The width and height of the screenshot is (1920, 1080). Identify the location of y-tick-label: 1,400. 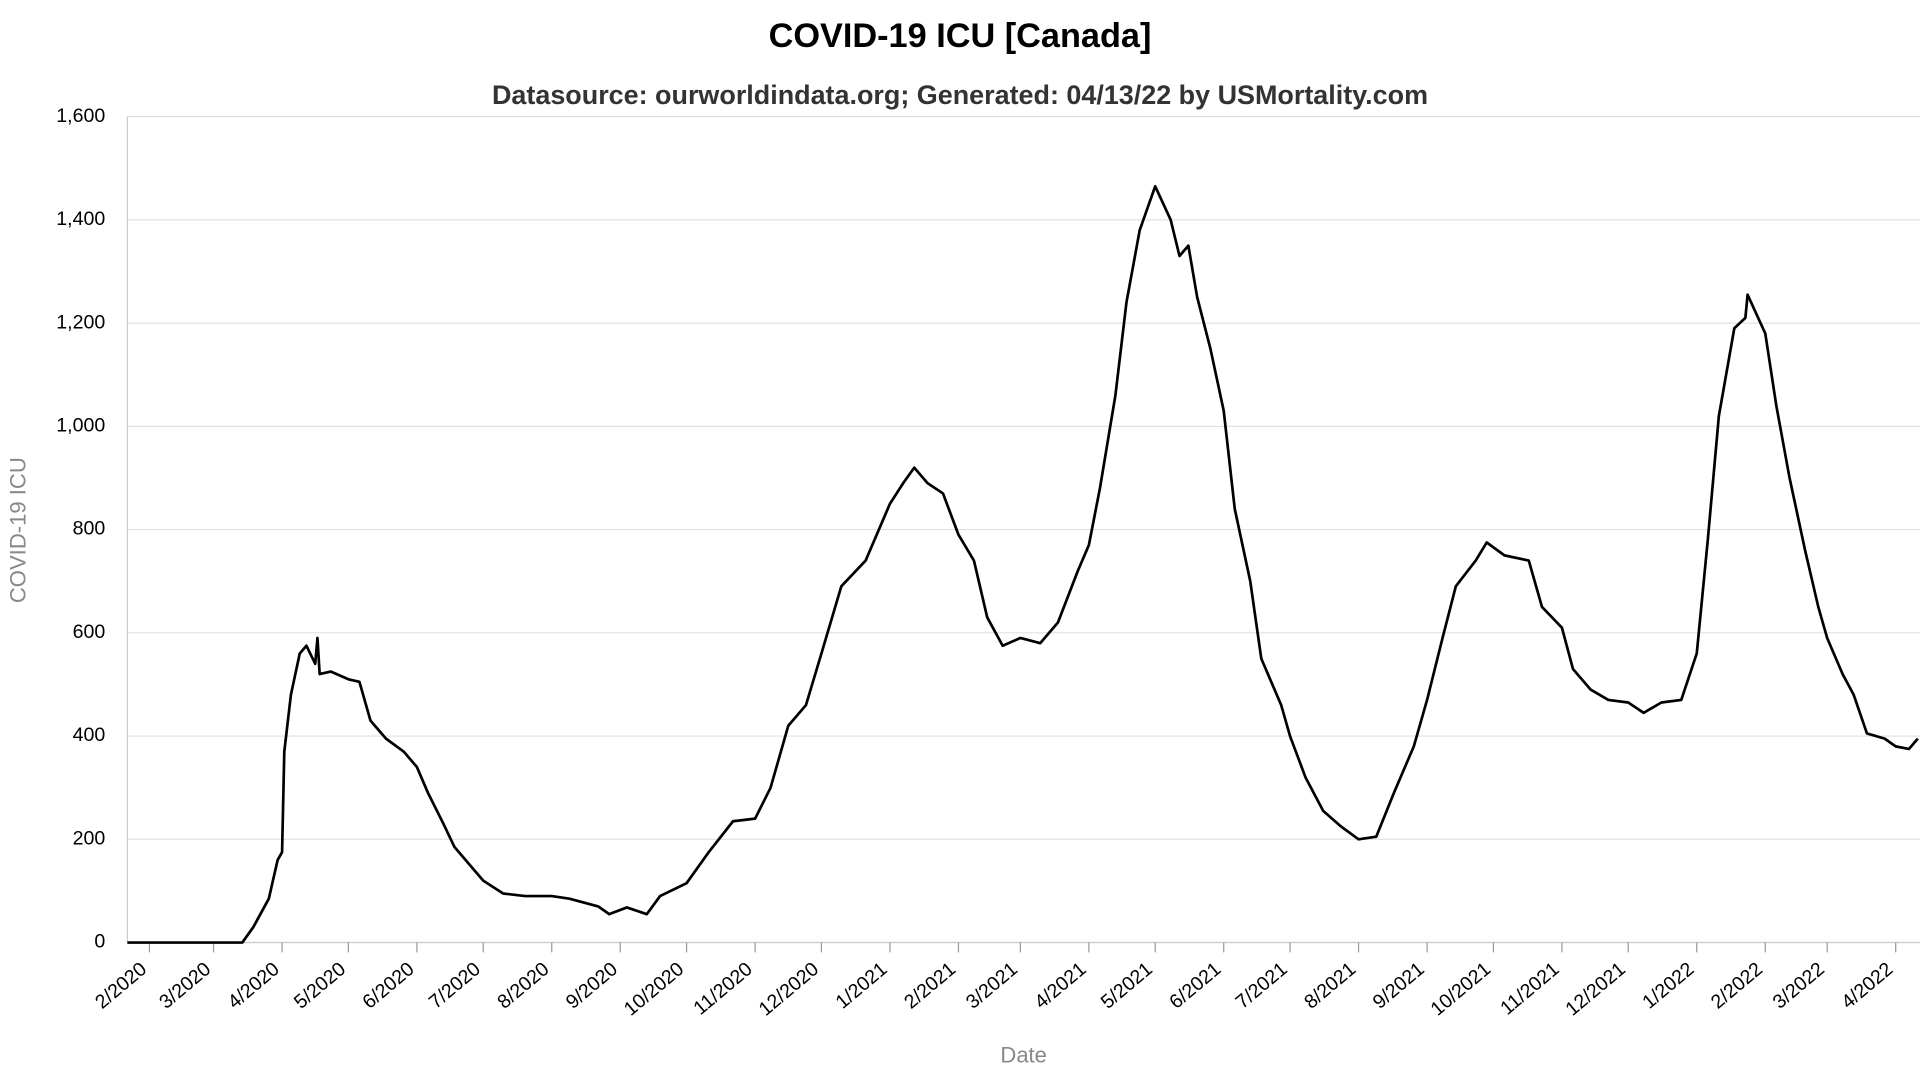
(80, 219).